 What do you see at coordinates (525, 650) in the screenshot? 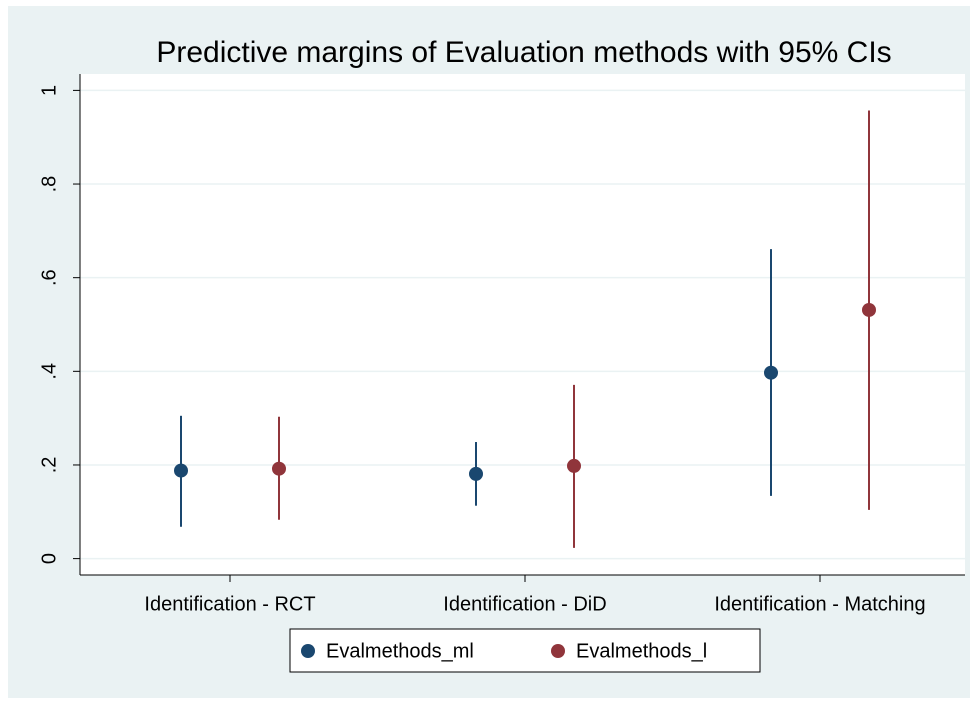
I see `legend-box` at bounding box center [525, 650].